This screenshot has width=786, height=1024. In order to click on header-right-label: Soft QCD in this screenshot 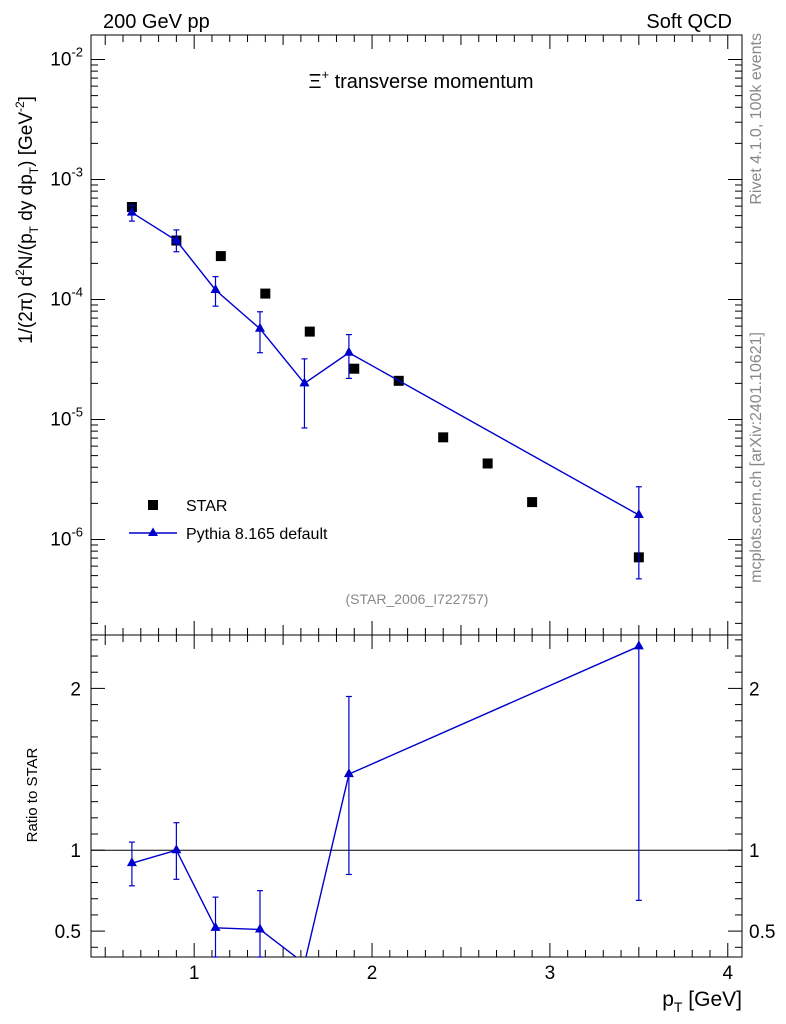, I will do `click(689, 22)`.